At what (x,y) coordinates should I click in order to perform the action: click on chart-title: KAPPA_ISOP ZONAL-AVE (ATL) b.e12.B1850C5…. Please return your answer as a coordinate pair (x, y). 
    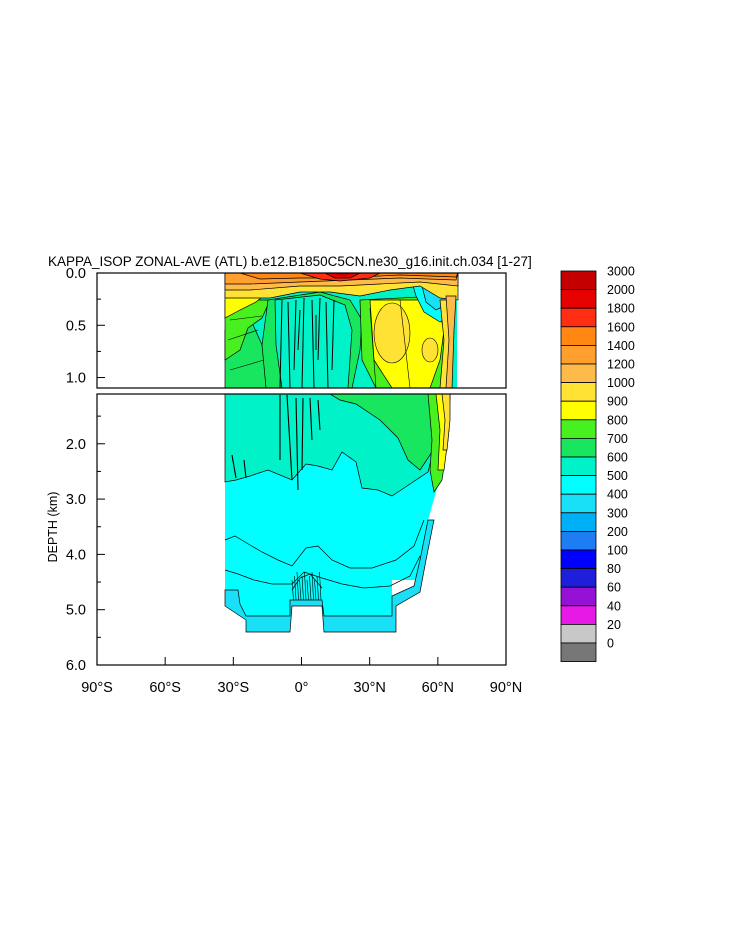
    Looking at the image, I should click on (290, 261).